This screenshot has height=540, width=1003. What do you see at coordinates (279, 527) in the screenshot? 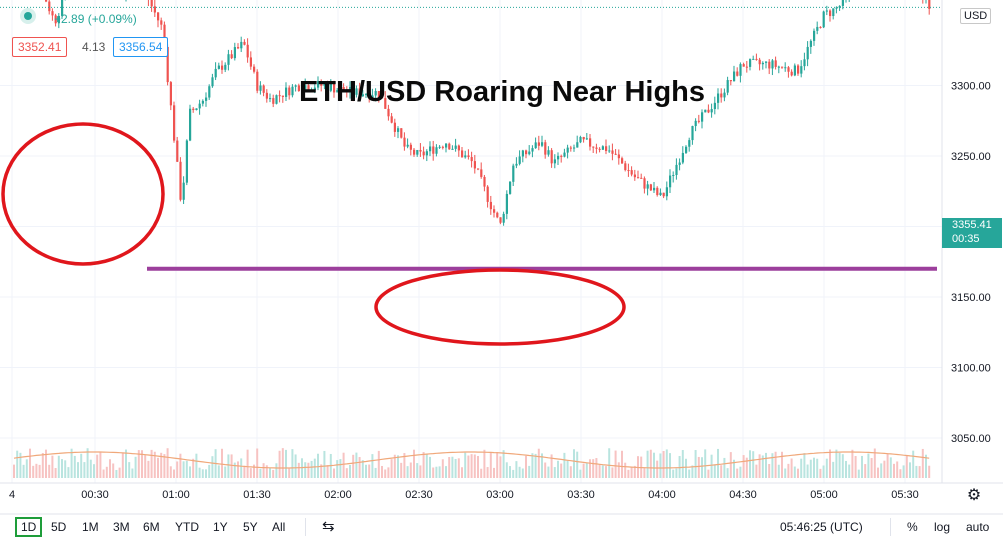
I see `timeframe-all: All` at bounding box center [279, 527].